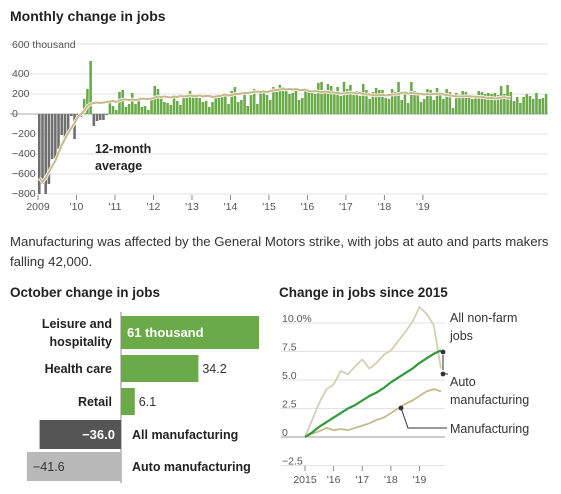 This screenshot has height=494, width=561. What do you see at coordinates (489, 400) in the screenshot?
I see `legend-label: manufacturing` at bounding box center [489, 400].